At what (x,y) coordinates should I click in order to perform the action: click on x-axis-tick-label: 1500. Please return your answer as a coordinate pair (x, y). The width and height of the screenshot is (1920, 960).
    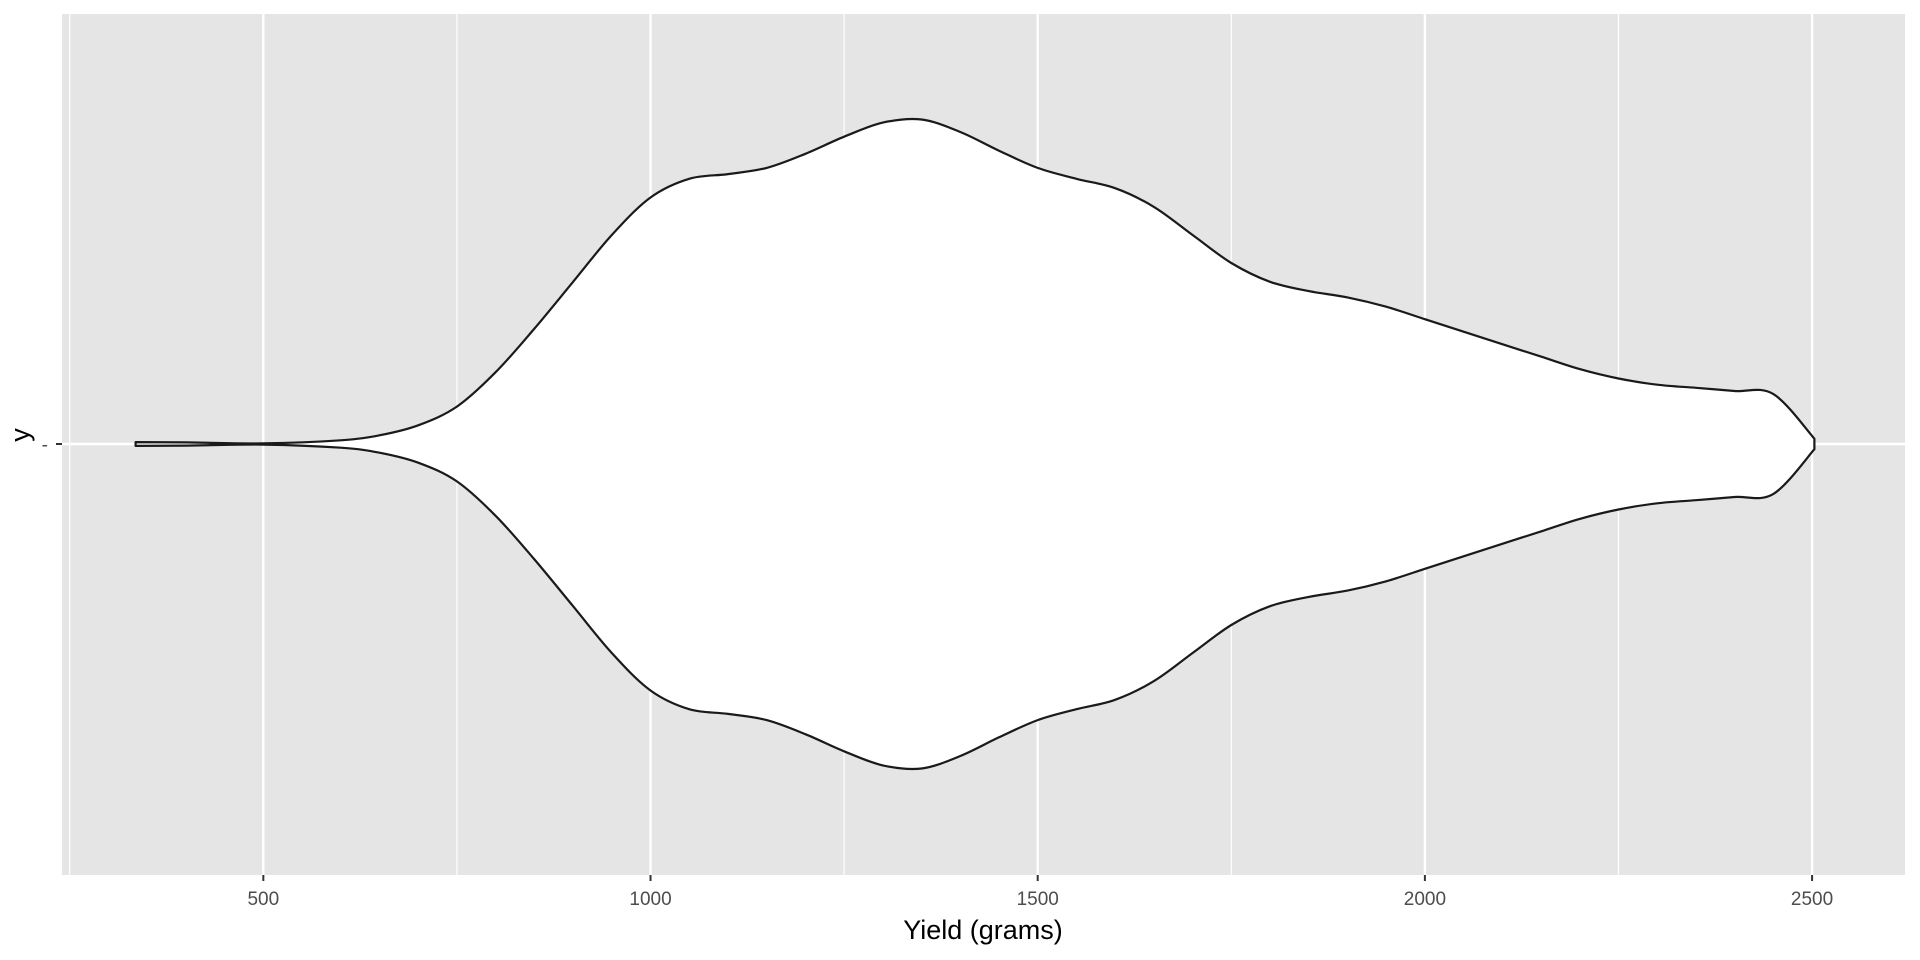
    Looking at the image, I should click on (1038, 899).